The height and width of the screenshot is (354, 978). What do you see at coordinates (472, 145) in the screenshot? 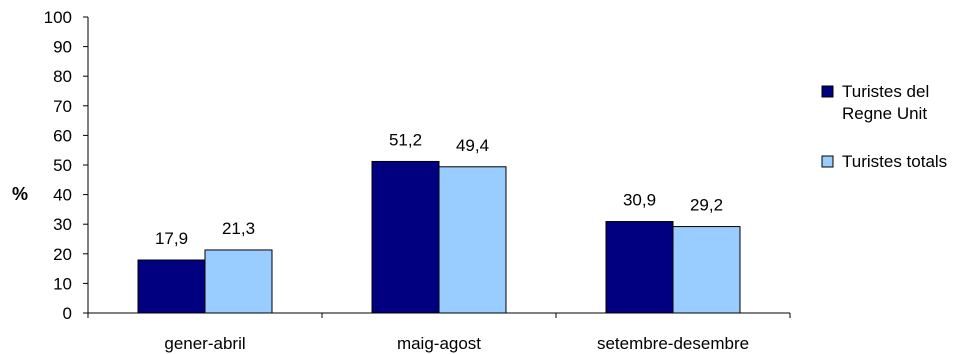
I see `data-label: 49,4` at bounding box center [472, 145].